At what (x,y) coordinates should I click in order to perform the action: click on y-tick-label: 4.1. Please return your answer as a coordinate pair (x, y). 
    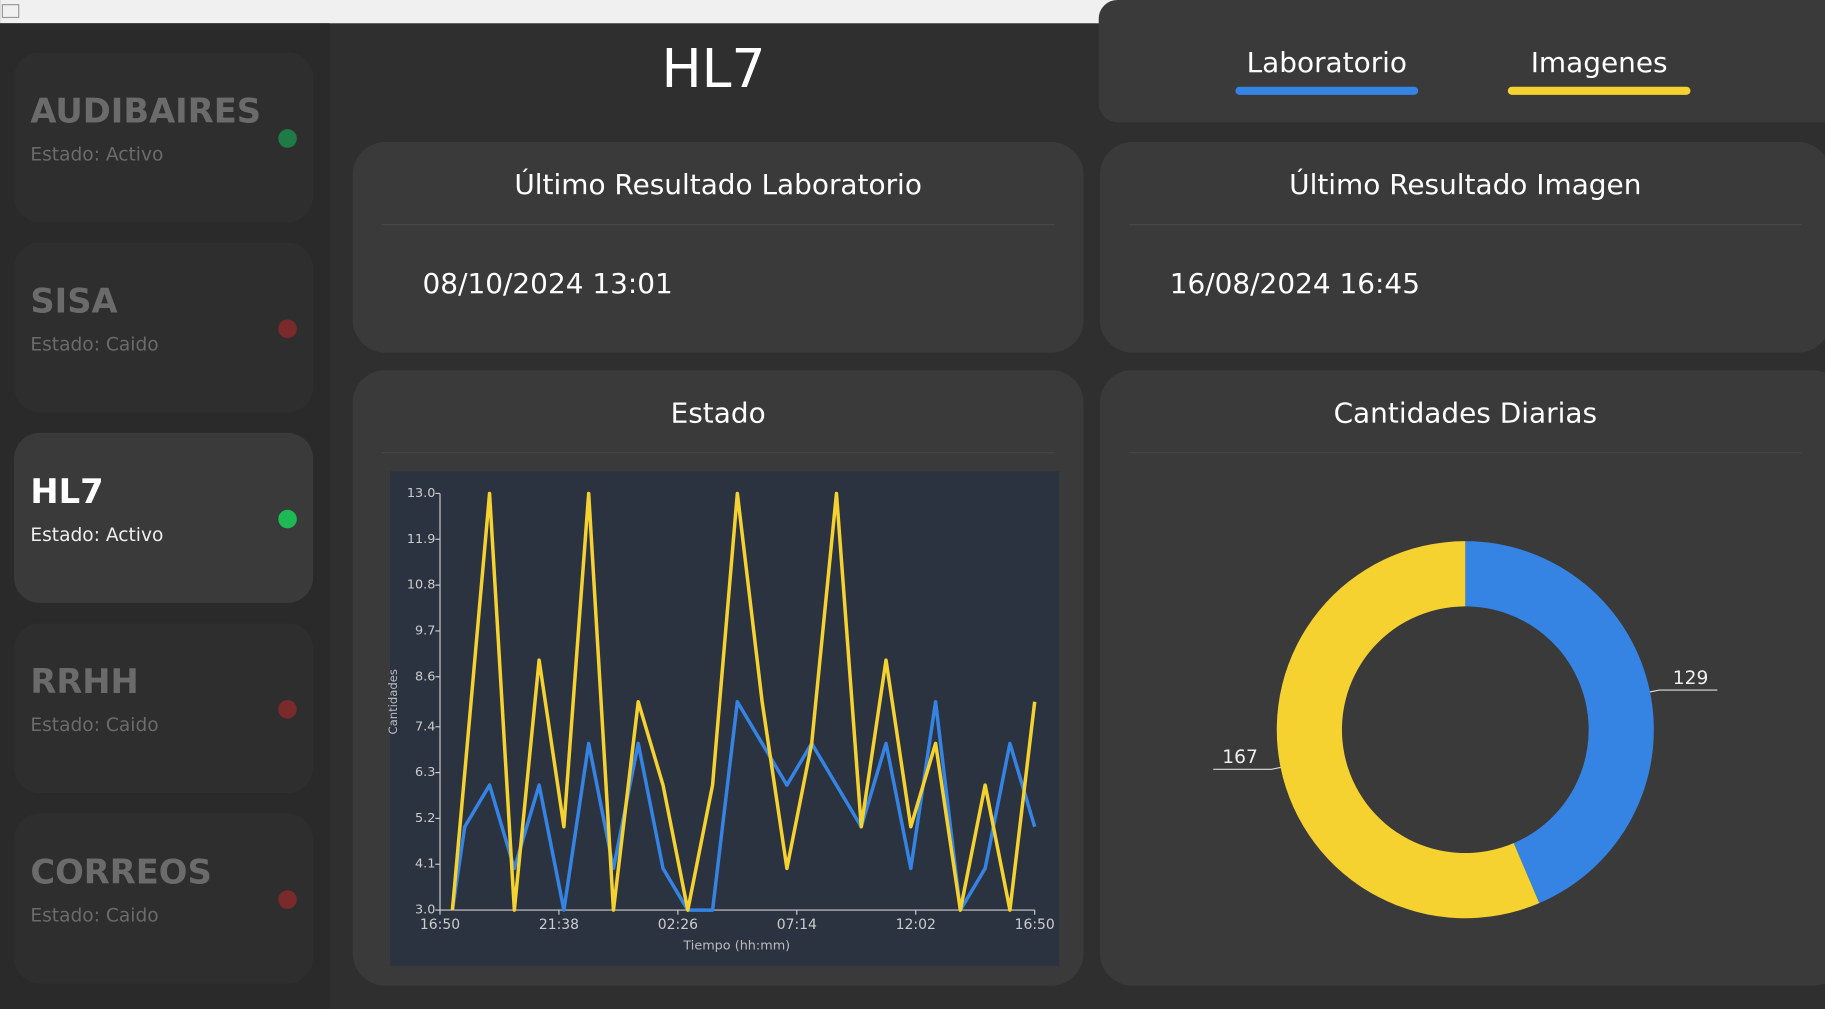
    Looking at the image, I should click on (425, 864).